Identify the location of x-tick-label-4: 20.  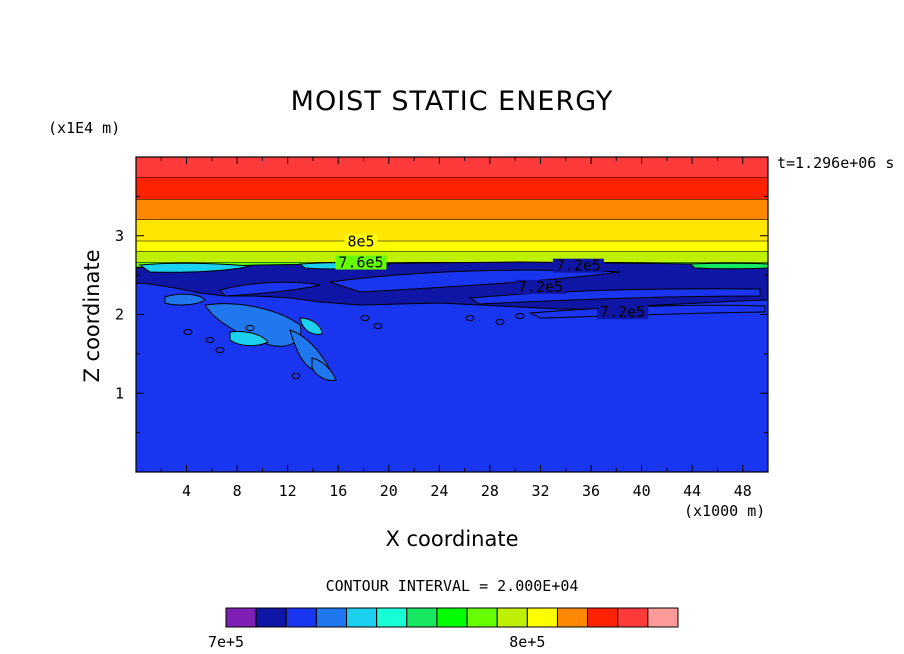
(389, 491).